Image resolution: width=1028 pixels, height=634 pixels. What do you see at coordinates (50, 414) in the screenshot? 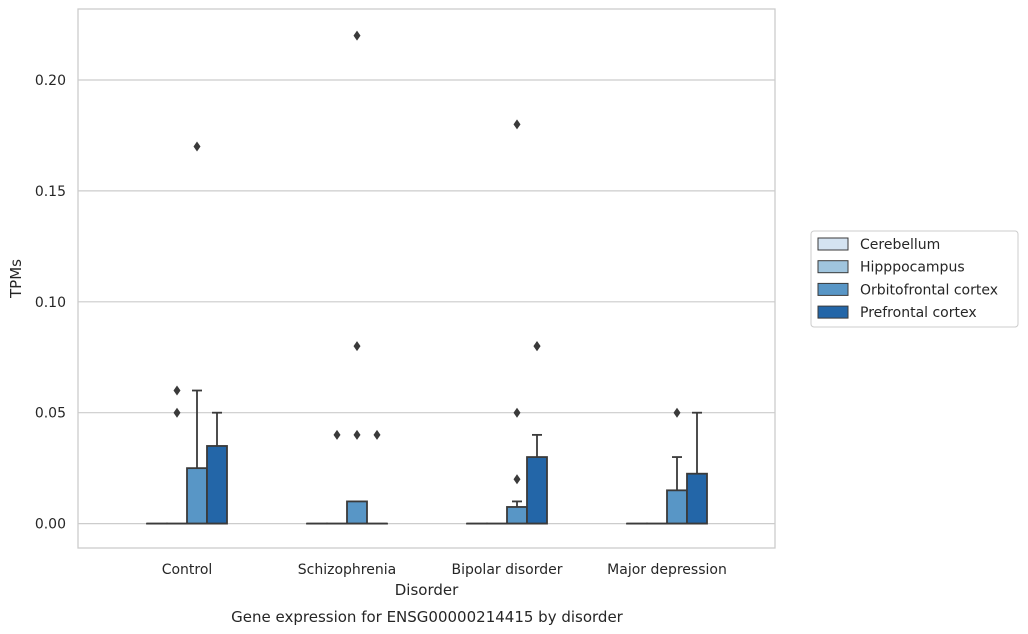
I see `y-tick-label: 0.05` at bounding box center [50, 414].